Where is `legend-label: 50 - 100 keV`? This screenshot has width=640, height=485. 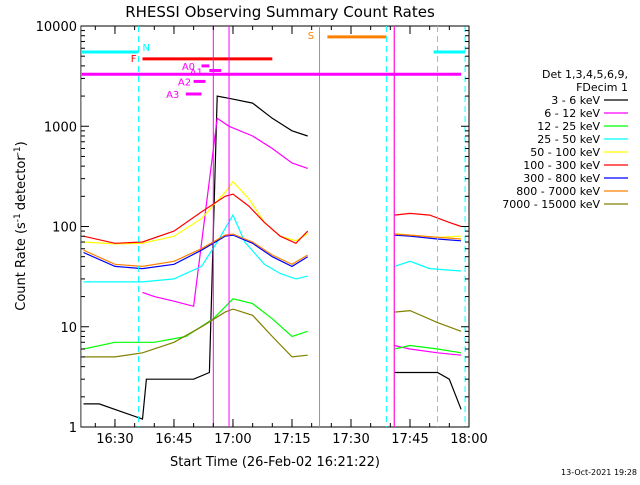 legend-label: 50 - 100 keV is located at coordinates (565, 152).